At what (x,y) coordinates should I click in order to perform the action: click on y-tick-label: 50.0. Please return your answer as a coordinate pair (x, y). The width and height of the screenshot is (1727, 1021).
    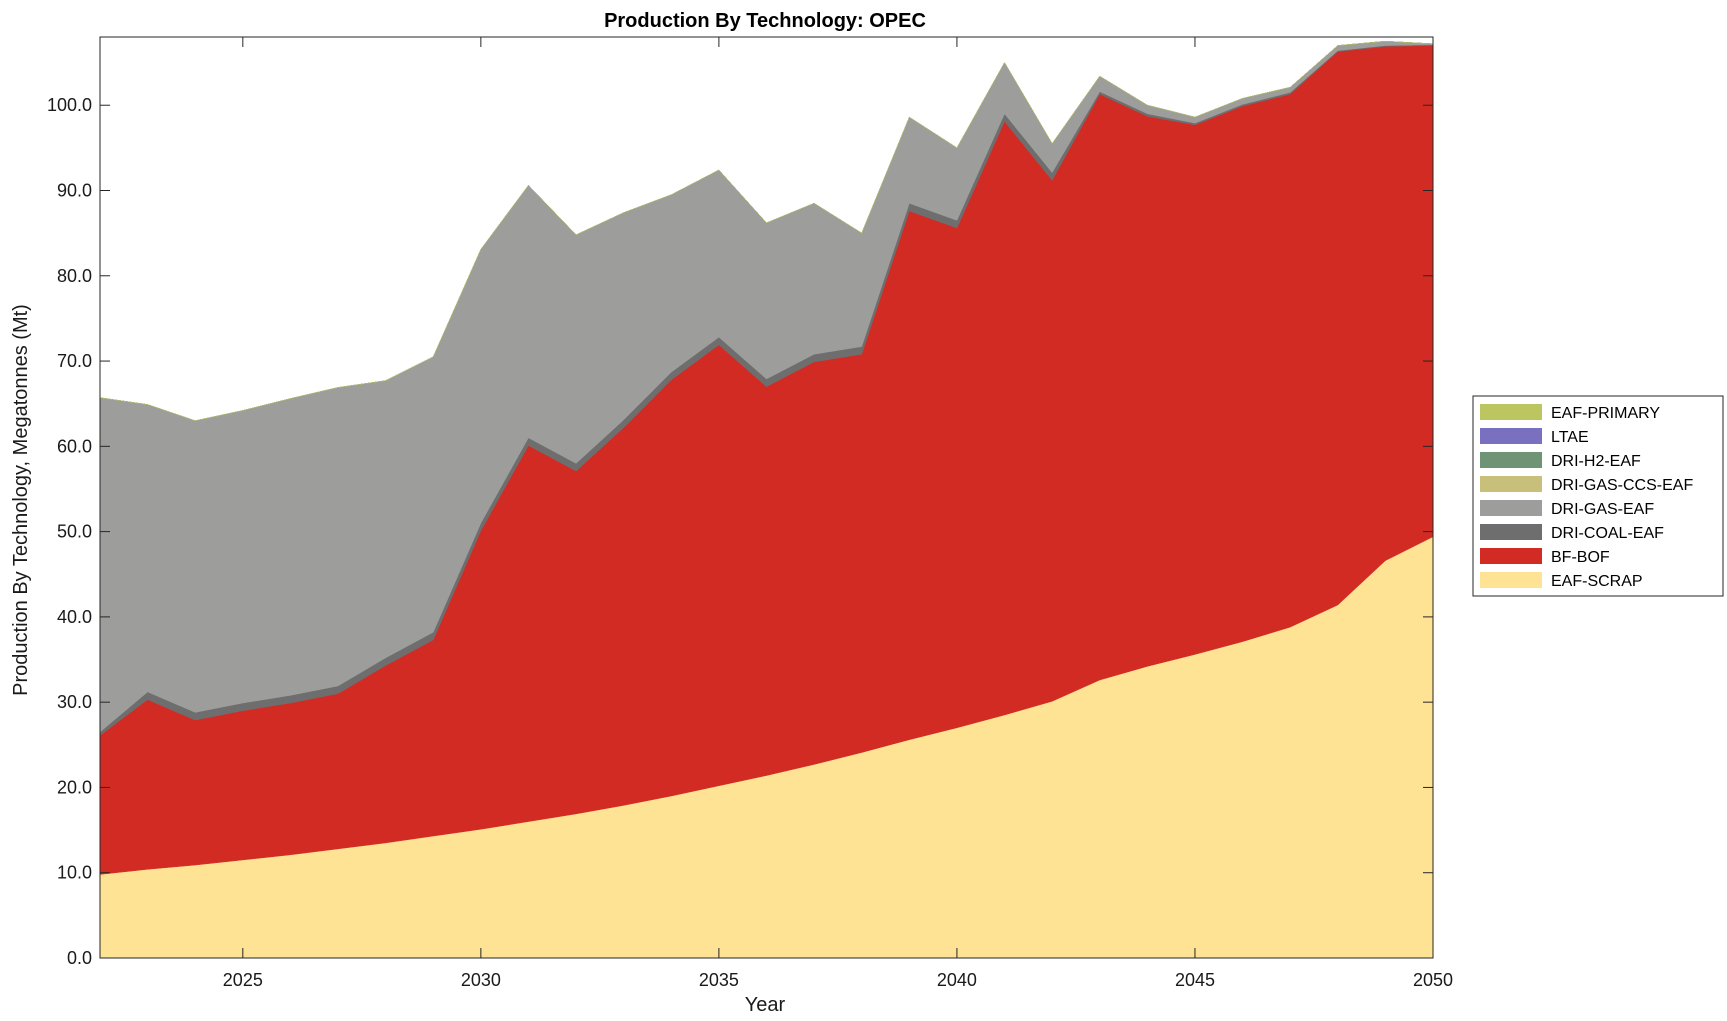
    Looking at the image, I should click on (74, 532).